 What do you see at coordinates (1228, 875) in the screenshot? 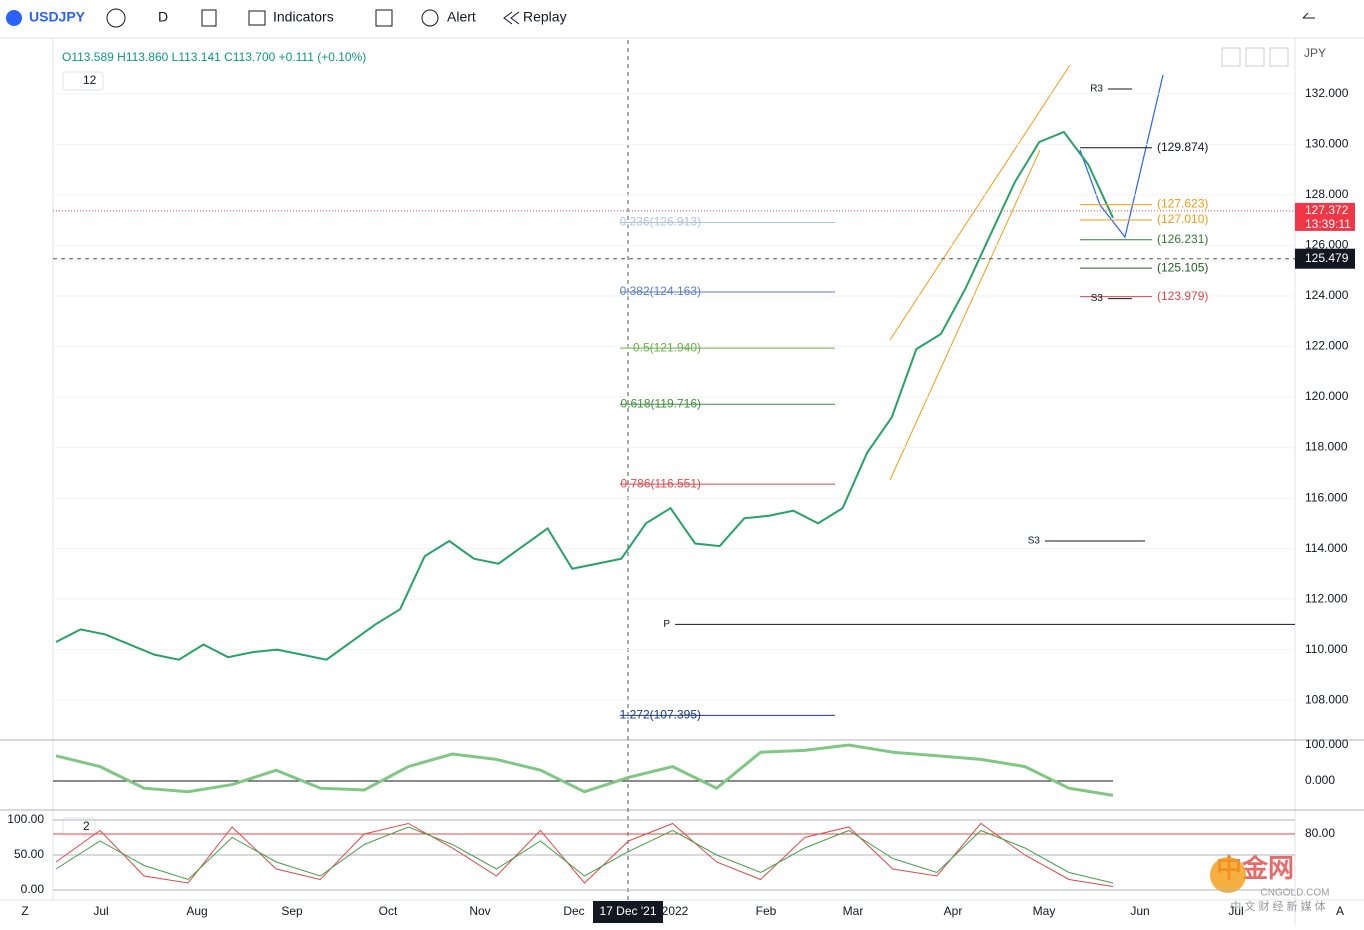
I see `watermark-logo` at bounding box center [1228, 875].